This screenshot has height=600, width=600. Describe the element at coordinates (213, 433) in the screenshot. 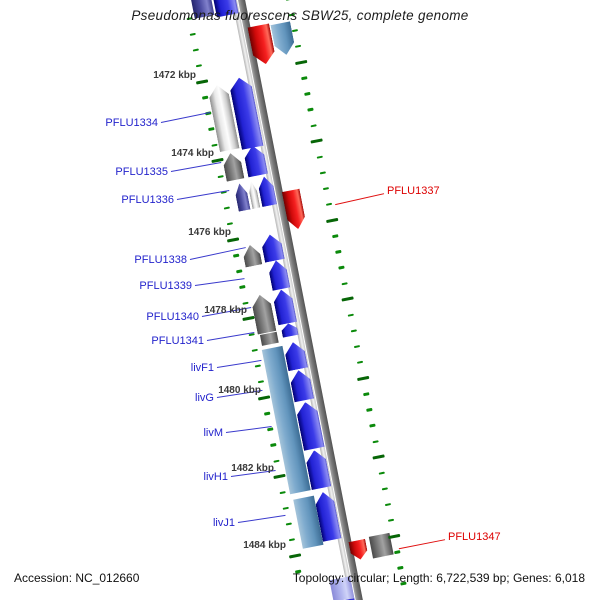

I see `gene-label-livM: livM` at that location.